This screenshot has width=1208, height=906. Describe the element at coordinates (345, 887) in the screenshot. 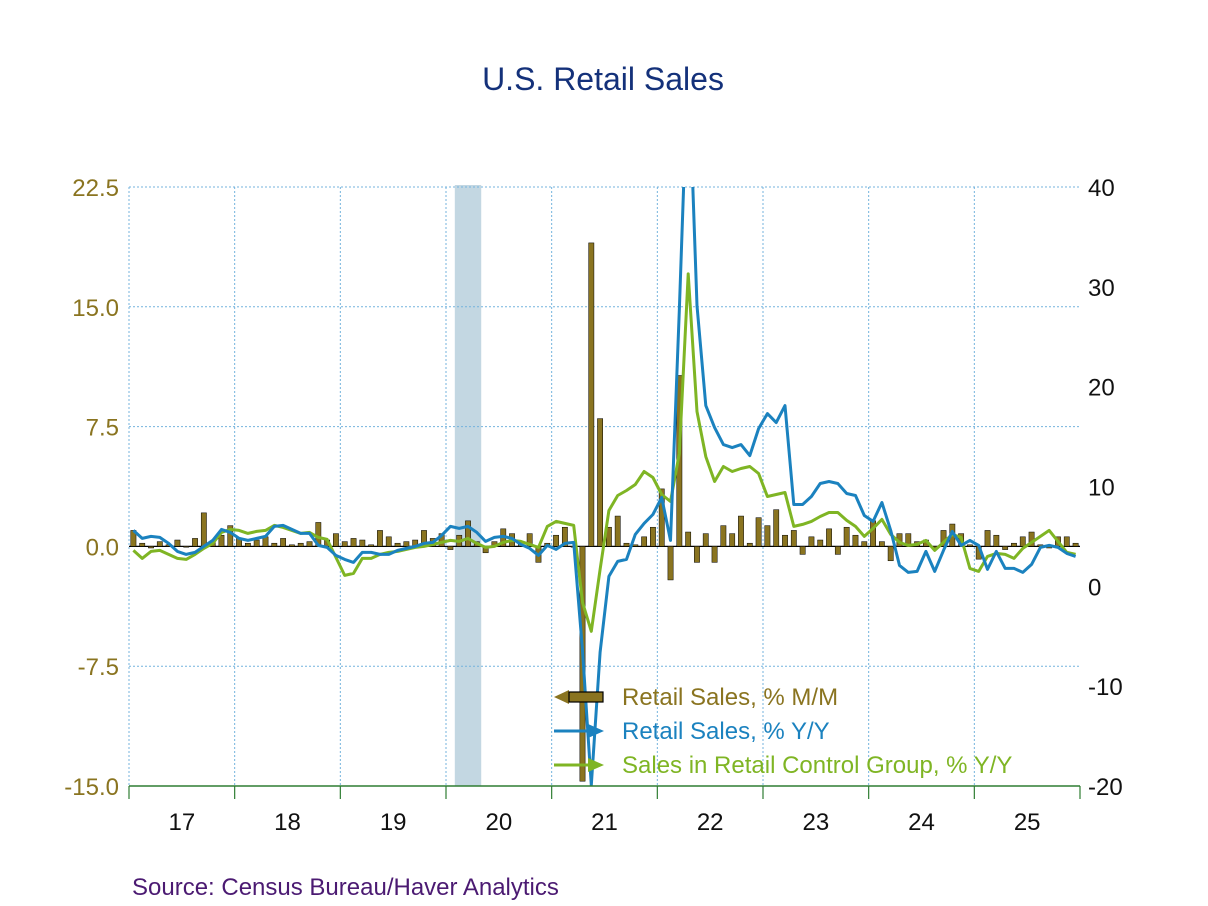

I see `source-note: Source: Census Bureau/Haver Analytics` at that location.